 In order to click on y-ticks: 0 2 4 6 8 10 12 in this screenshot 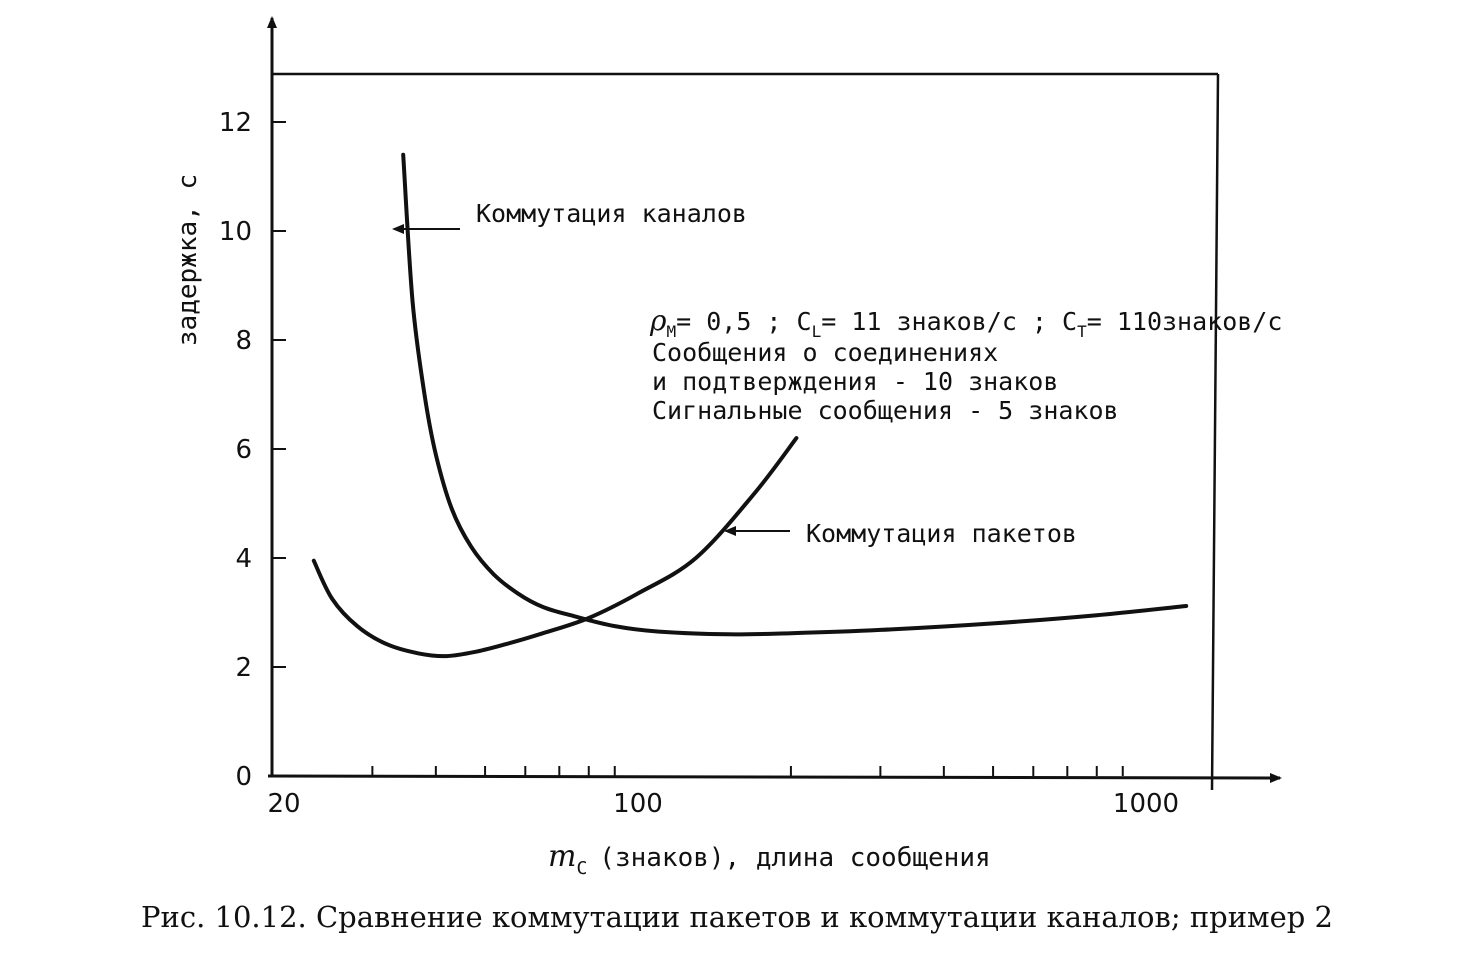, I will do `click(252, 450)`.